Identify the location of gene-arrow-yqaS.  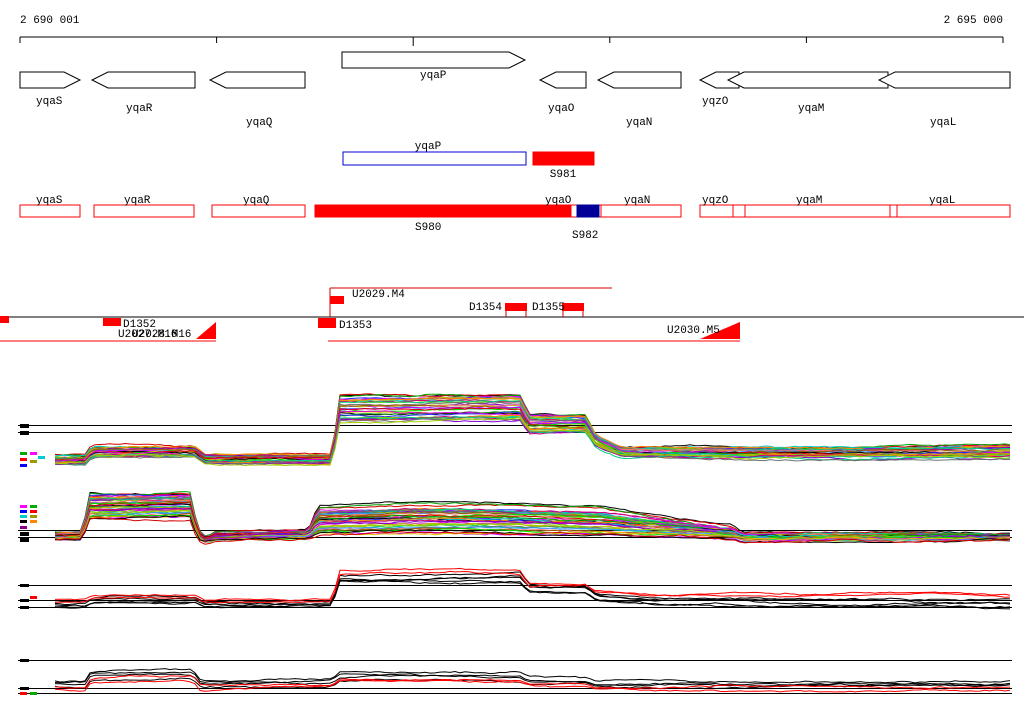
(50, 80).